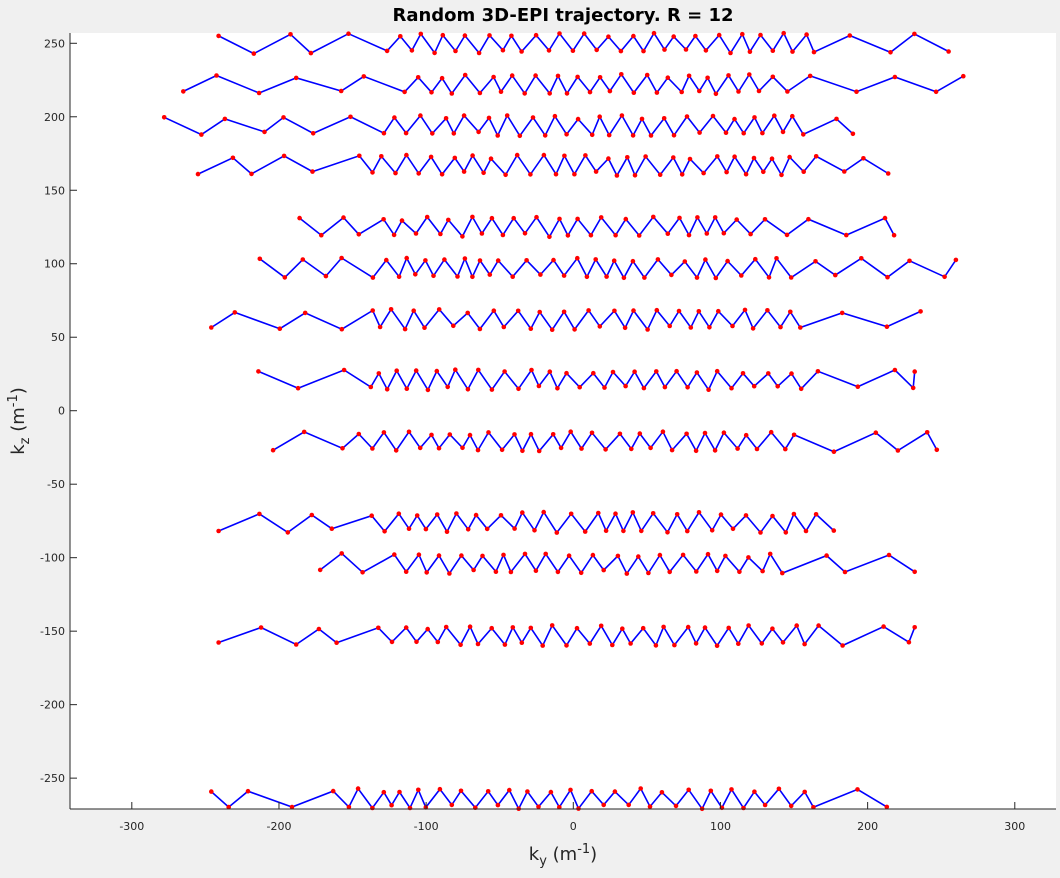  What do you see at coordinates (19, 421) in the screenshot?
I see `y-axis-label: kz (m-1)` at bounding box center [19, 421].